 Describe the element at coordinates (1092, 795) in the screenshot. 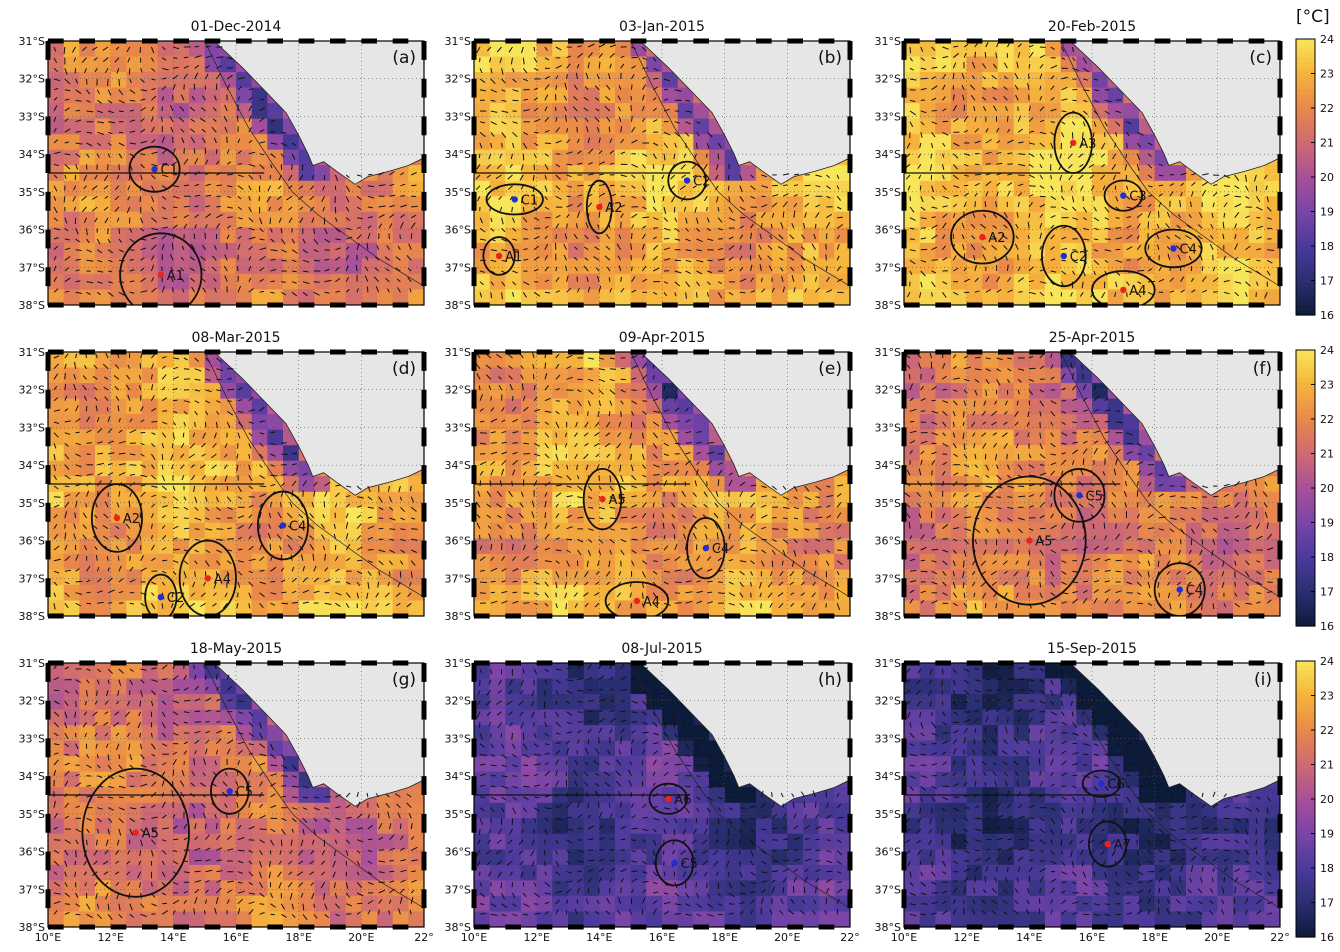

I see `sst-field: C6 A7` at that location.